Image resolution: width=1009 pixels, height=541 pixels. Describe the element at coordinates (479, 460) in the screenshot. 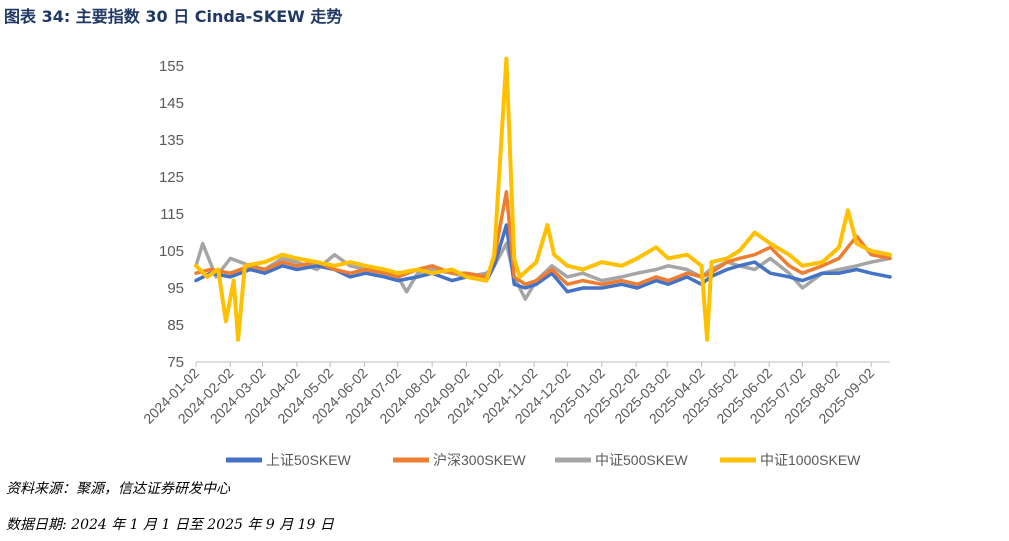

I see `legend-label: 沪深300SKEW` at that location.